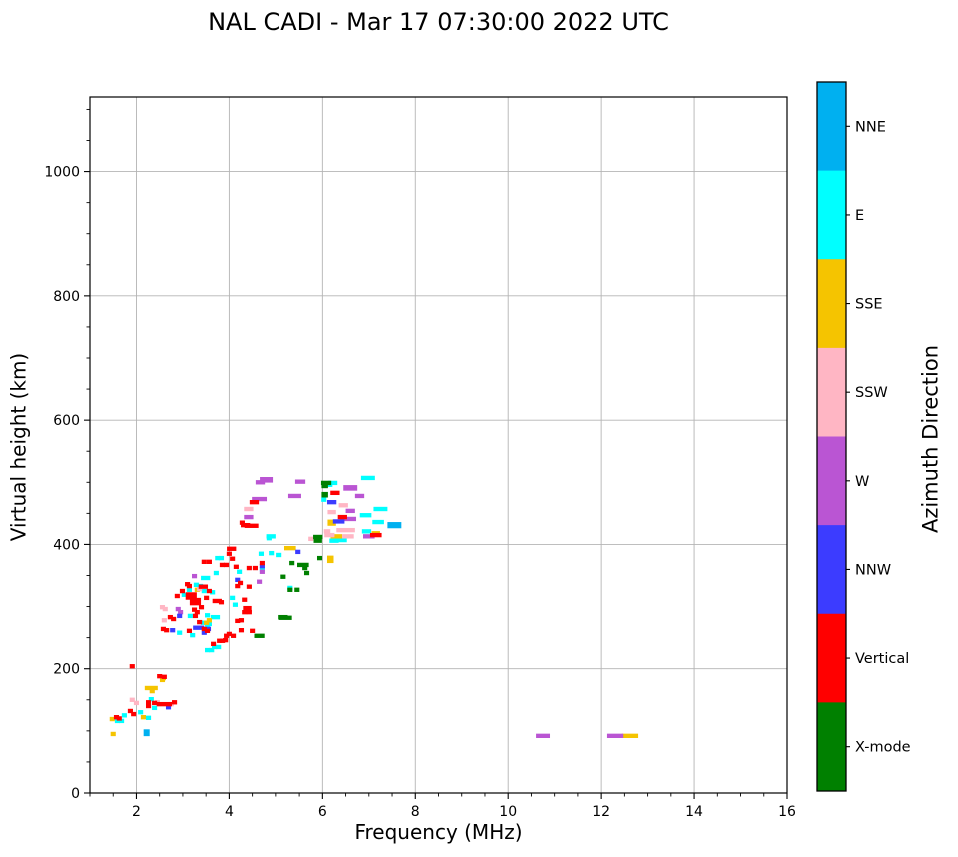 The height and width of the screenshot is (857, 958). Describe the element at coordinates (229, 812) in the screenshot. I see `x-tick-label: 4` at that location.